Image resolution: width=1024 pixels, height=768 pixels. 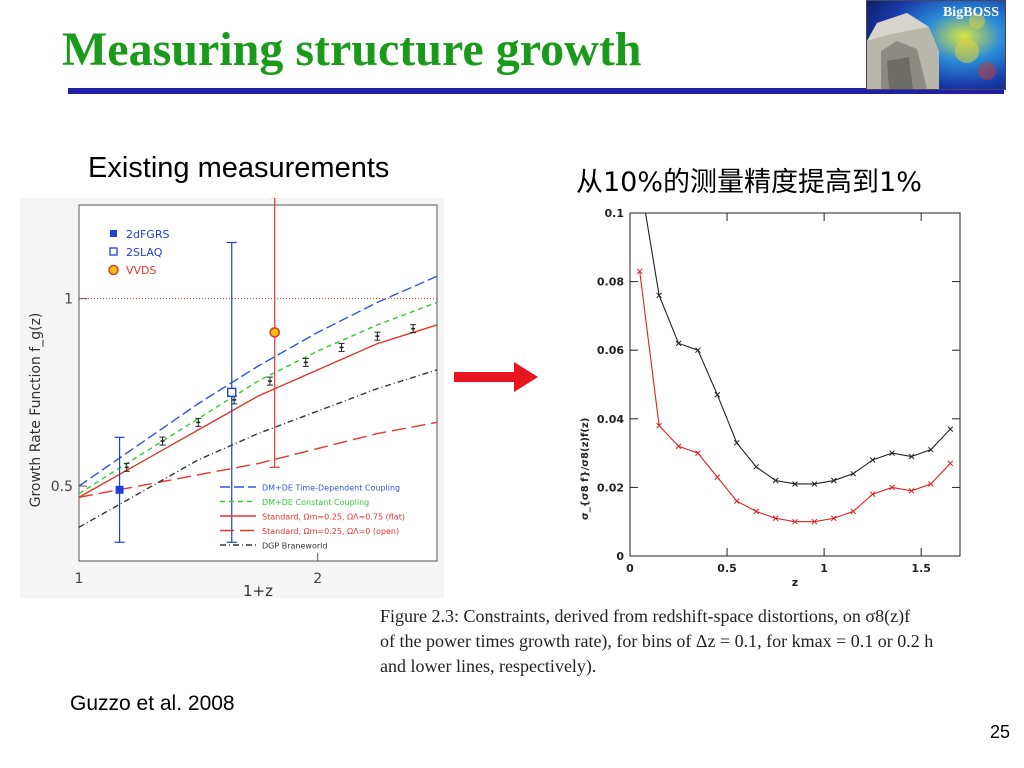 What do you see at coordinates (144, 252) in the screenshot?
I see `legend-label: 2SLAQ` at bounding box center [144, 252].